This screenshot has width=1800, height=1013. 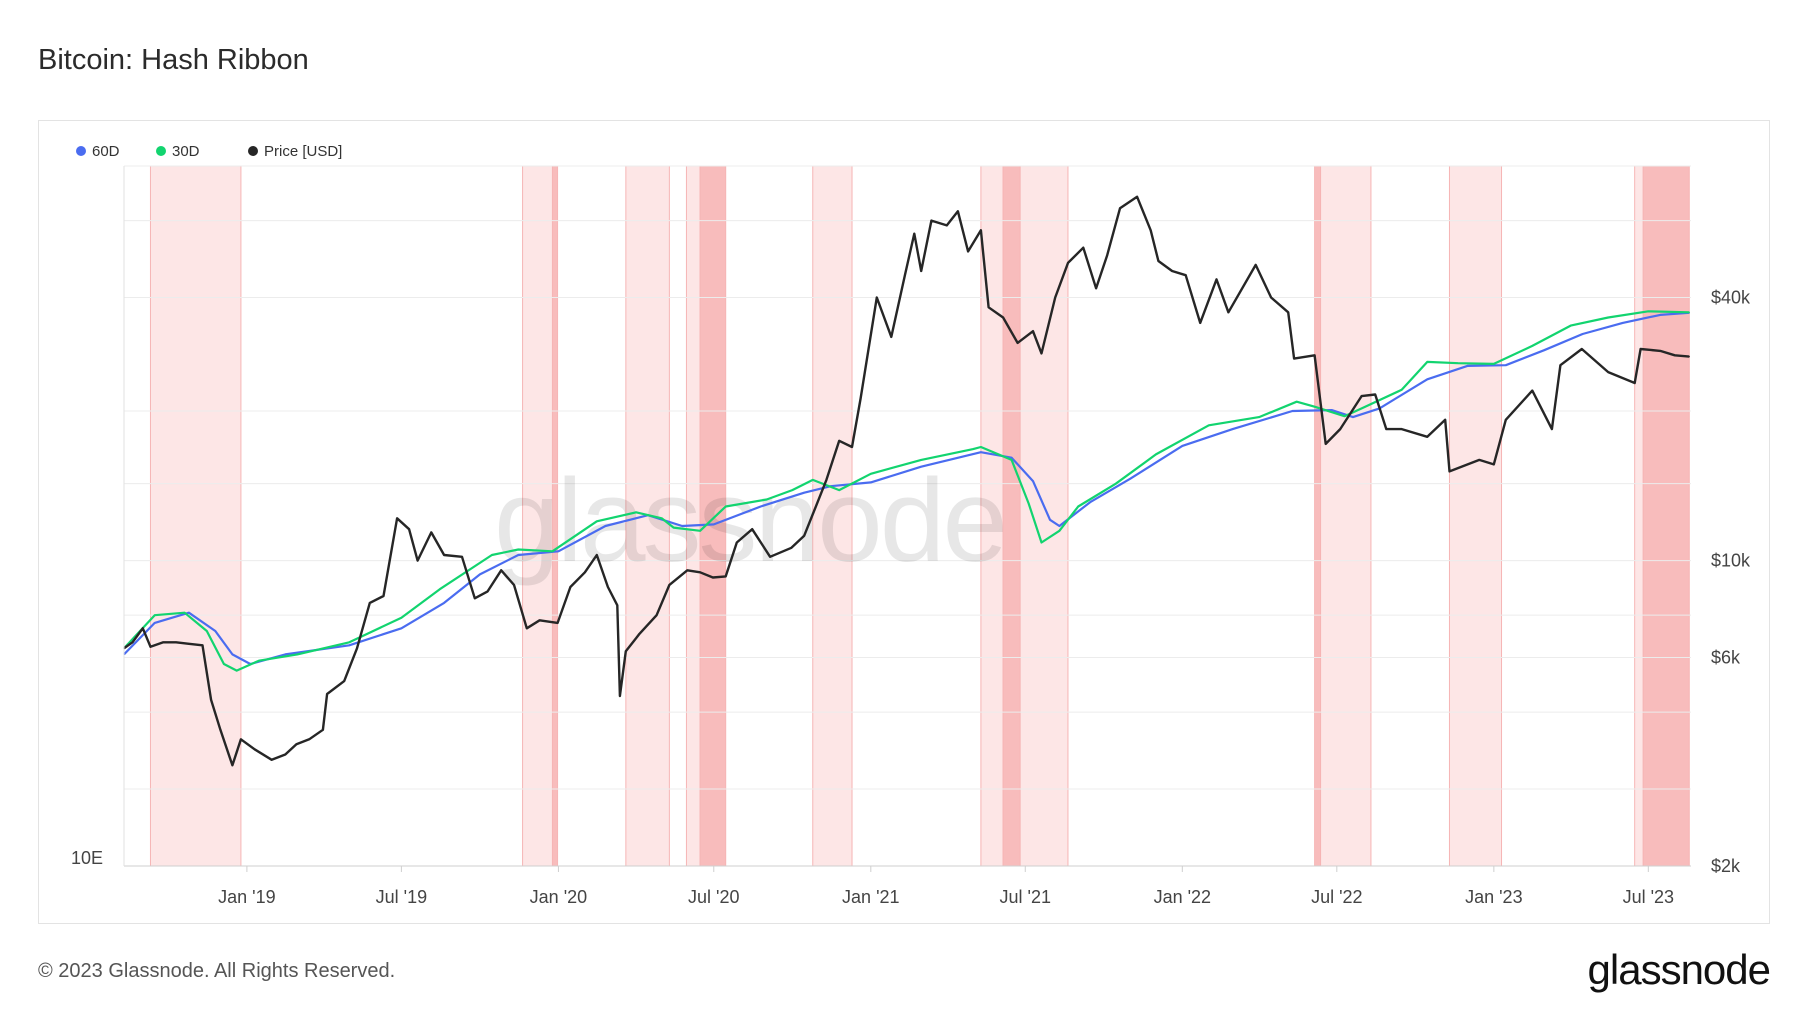 What do you see at coordinates (1493, 897) in the screenshot?
I see `x-tick-label: Jan '23` at bounding box center [1493, 897].